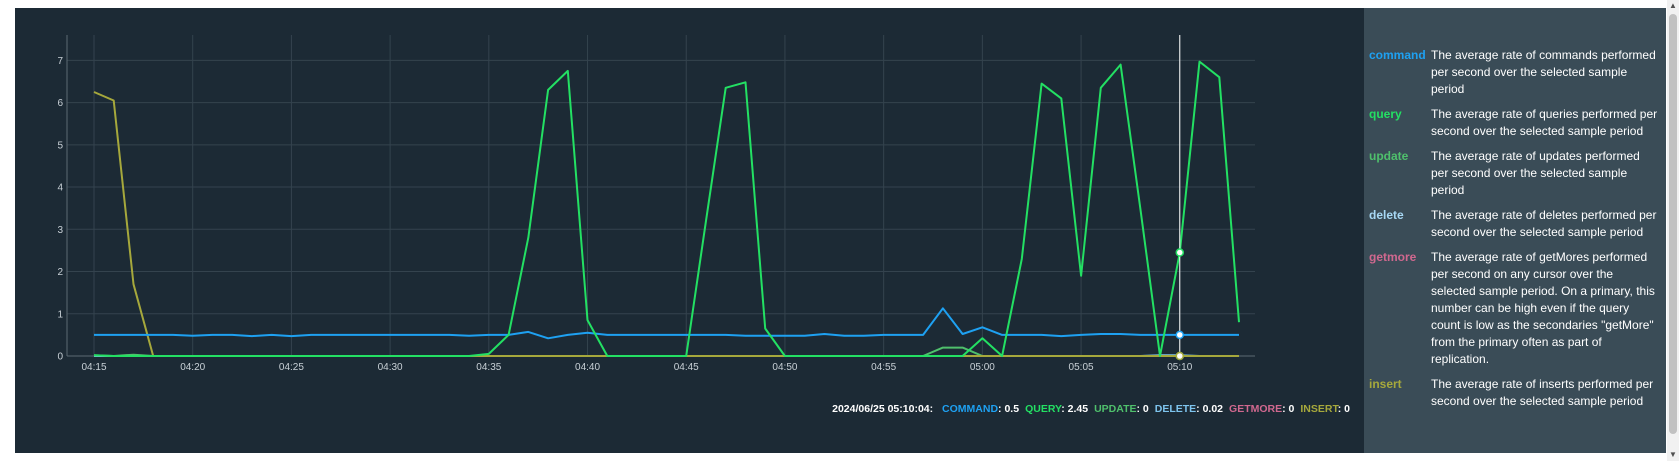 Image resolution: width=1679 pixels, height=461 pixels. Describe the element at coordinates (60, 145) in the screenshot. I see `y-tick-label: 5` at that location.